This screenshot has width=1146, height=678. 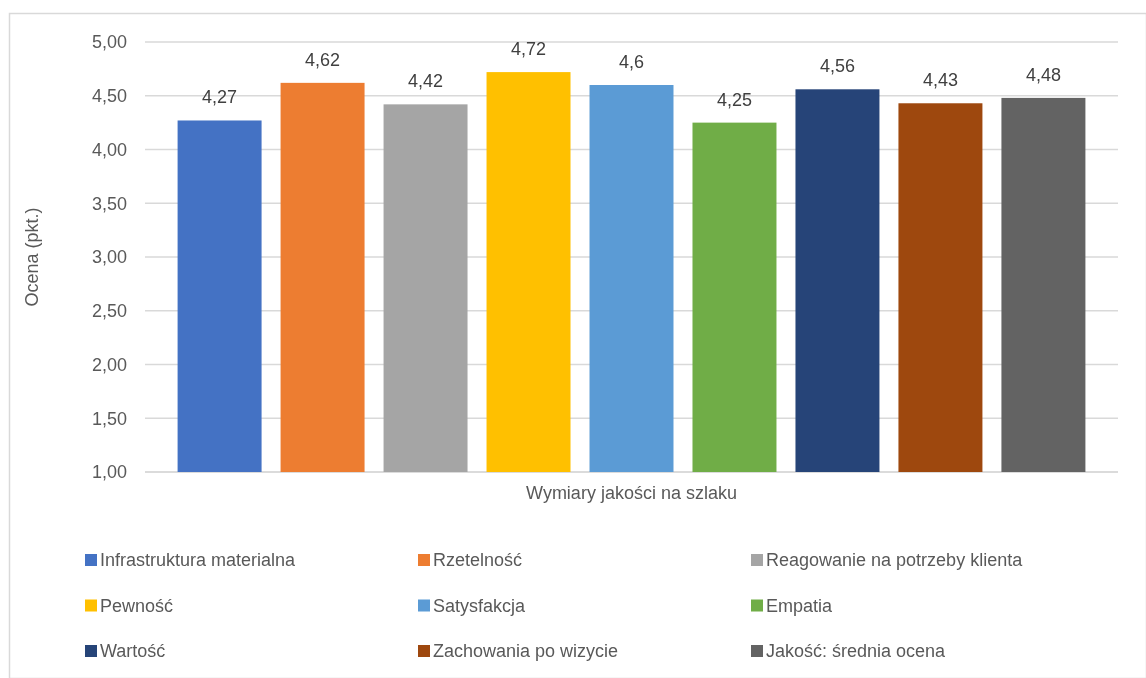 I want to click on x-tick-label: Wymiary jakości na szlaku, so click(x=631, y=493).